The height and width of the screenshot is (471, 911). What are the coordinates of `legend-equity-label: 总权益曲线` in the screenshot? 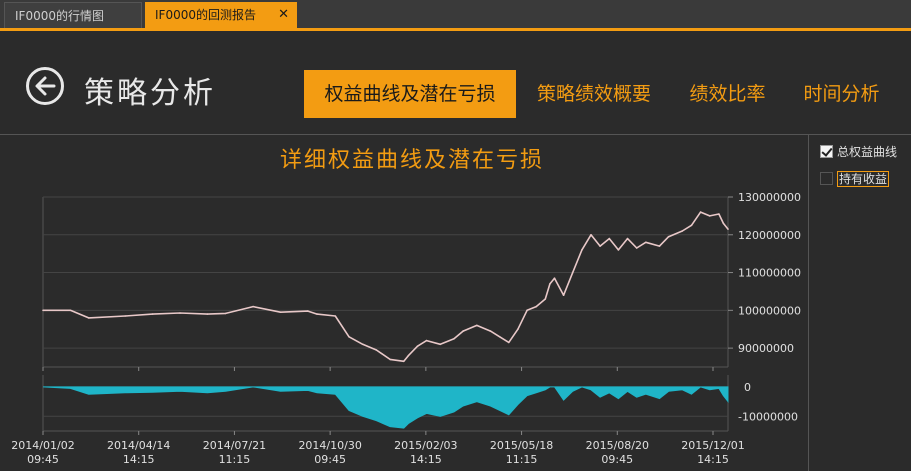 It's located at (867, 152).